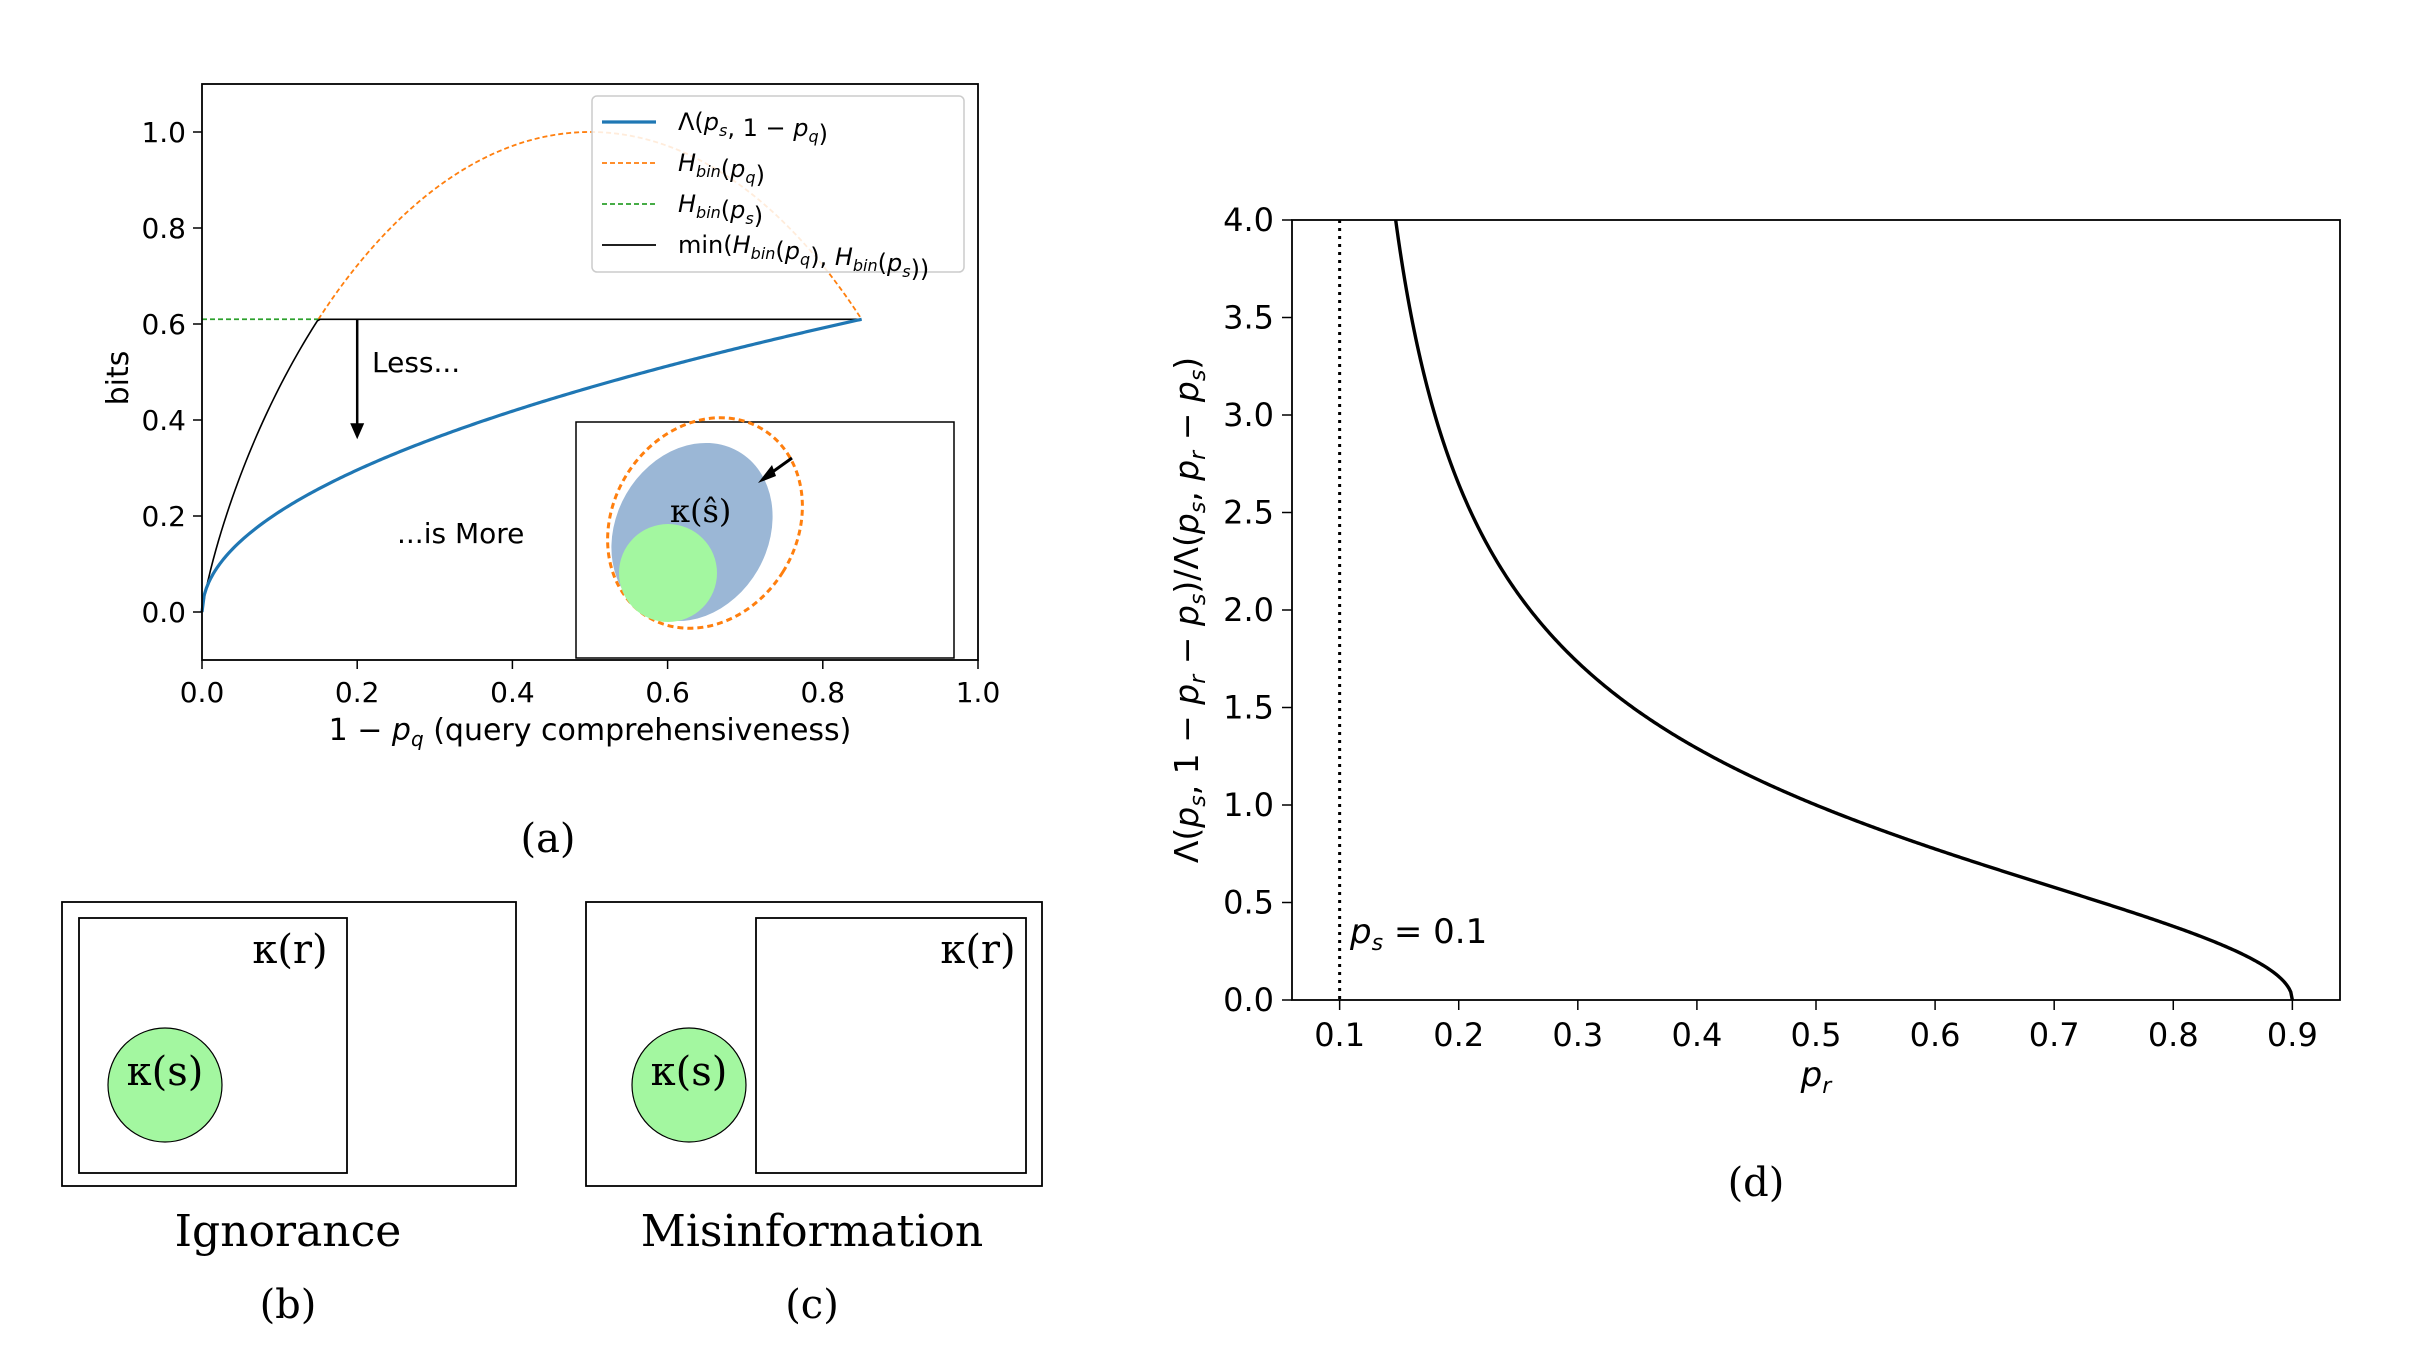  What do you see at coordinates (1248, 415) in the screenshot?
I see `d-y-tick-label: 3.0` at bounding box center [1248, 415].